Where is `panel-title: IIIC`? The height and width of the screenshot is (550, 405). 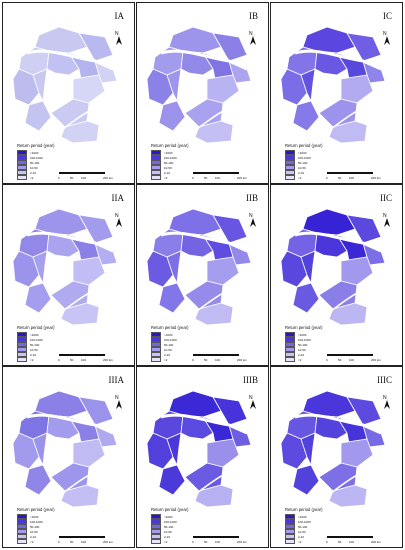 panel-title: IIIC is located at coordinates (384, 380).